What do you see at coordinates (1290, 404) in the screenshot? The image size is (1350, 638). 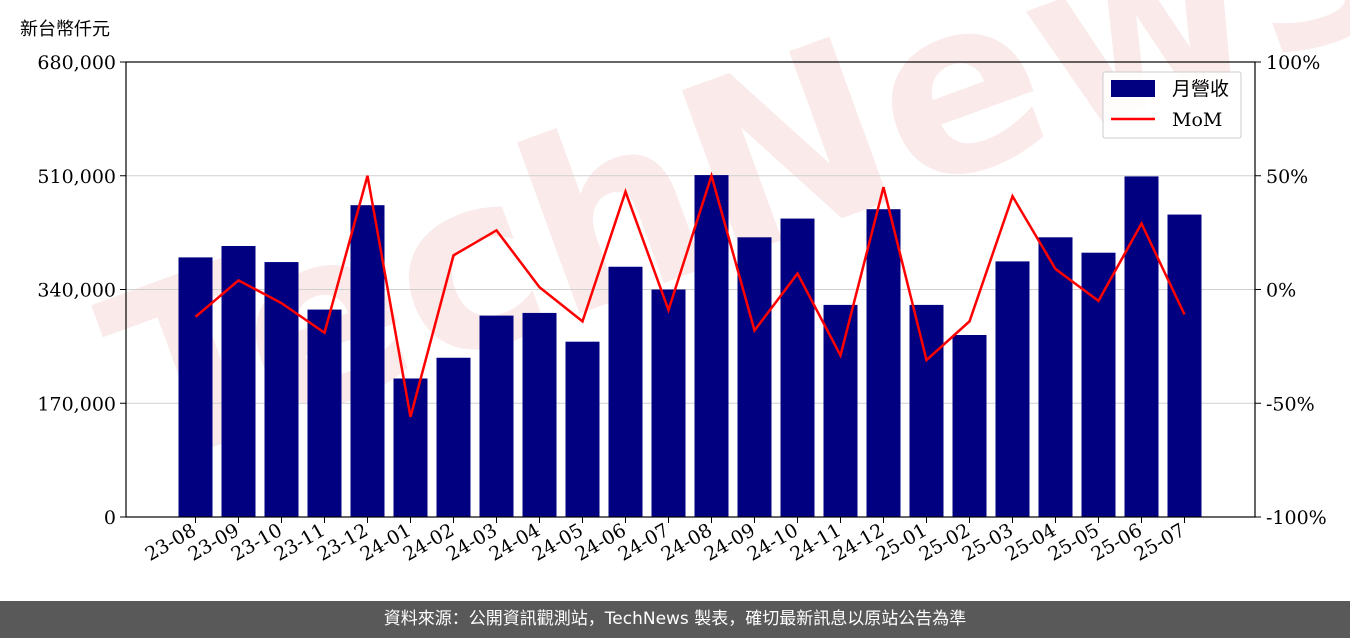 I see `right-tick-label: -50%` at bounding box center [1290, 404].